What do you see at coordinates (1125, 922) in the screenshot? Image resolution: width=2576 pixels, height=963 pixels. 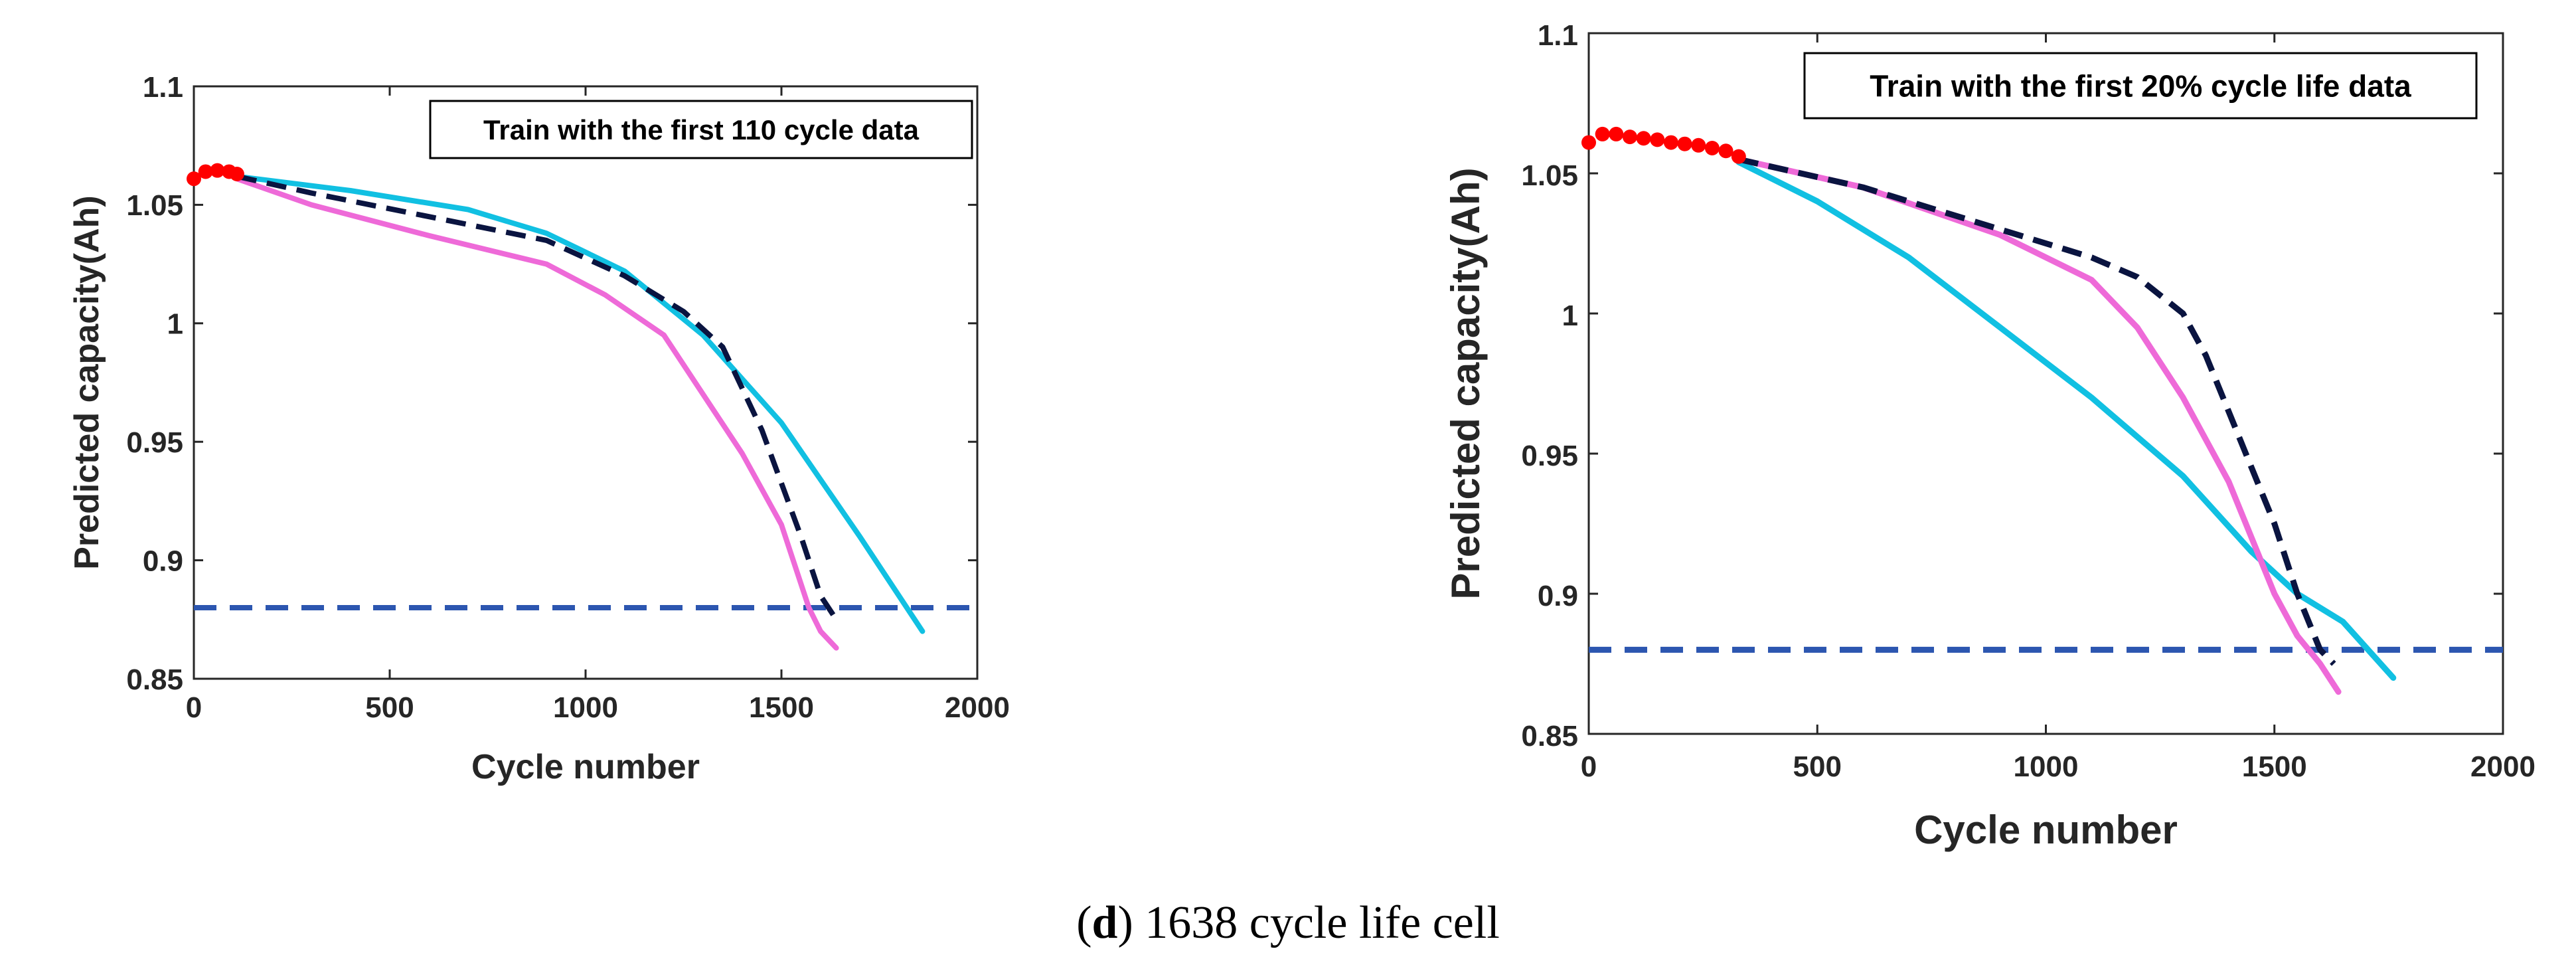 I see `caption-close-paren: )` at bounding box center [1125, 922].